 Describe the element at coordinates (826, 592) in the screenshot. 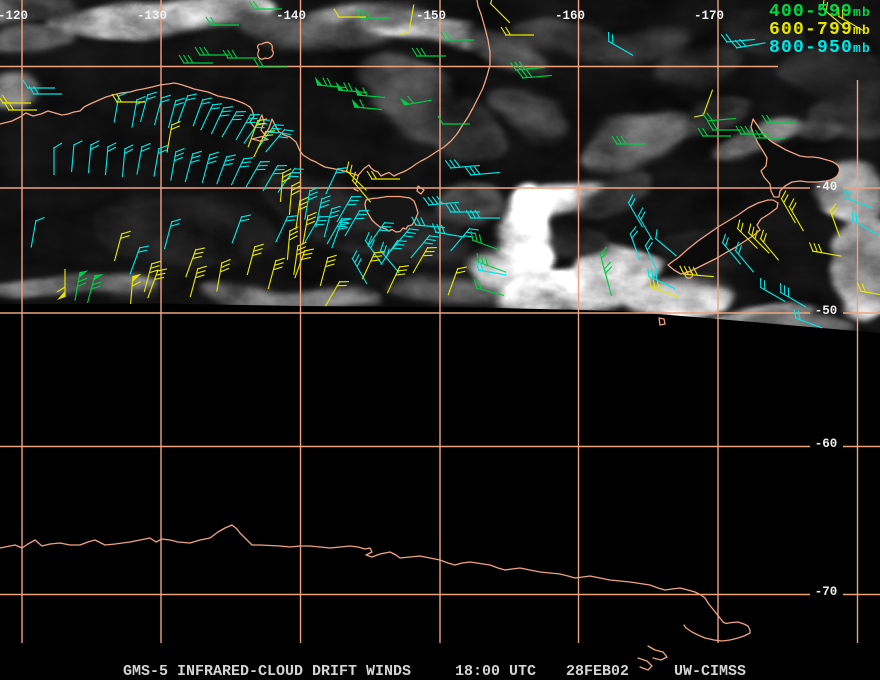

I see `svg-text: -70` at that location.